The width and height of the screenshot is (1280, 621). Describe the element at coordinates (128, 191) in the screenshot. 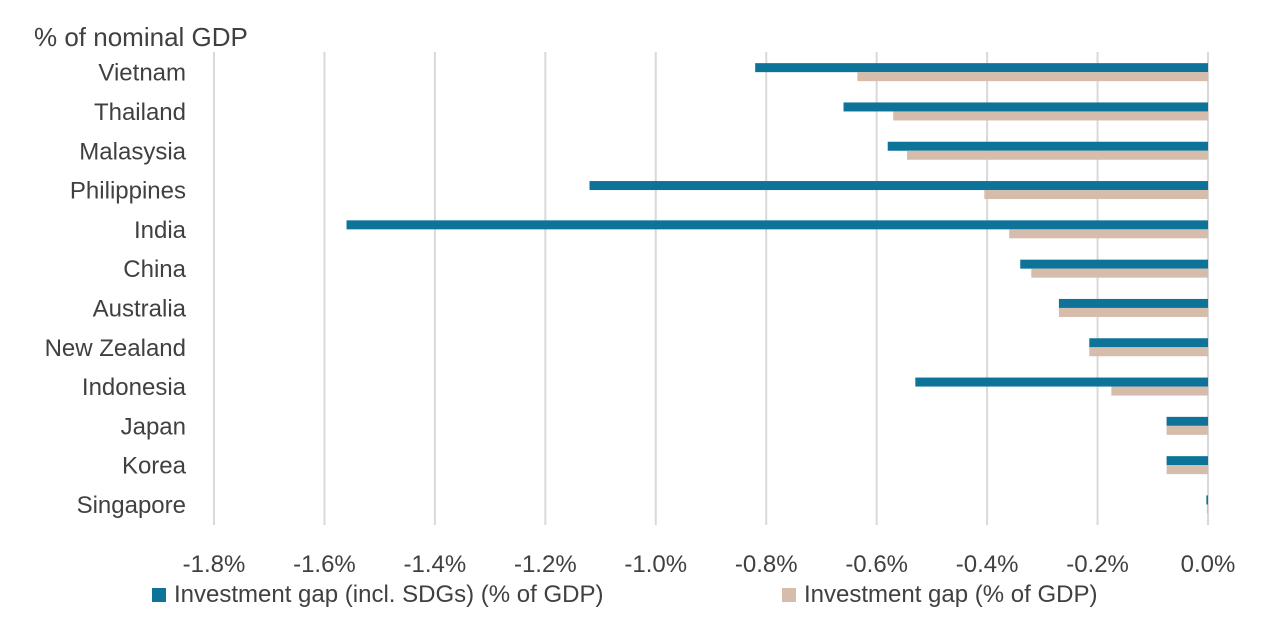

I see `category-label: Philippines` at that location.